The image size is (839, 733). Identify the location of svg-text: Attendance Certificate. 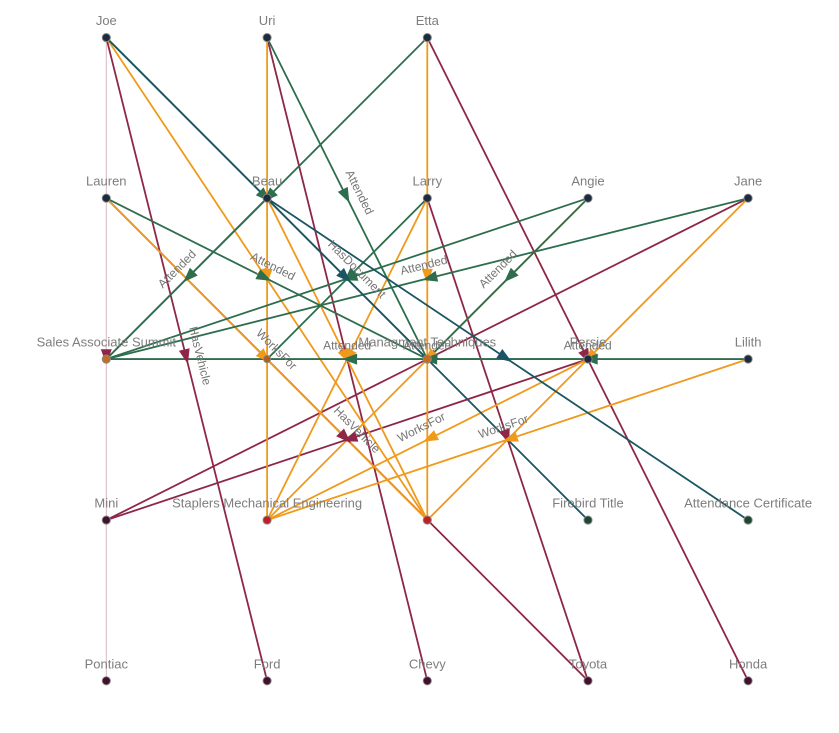
(748, 503).